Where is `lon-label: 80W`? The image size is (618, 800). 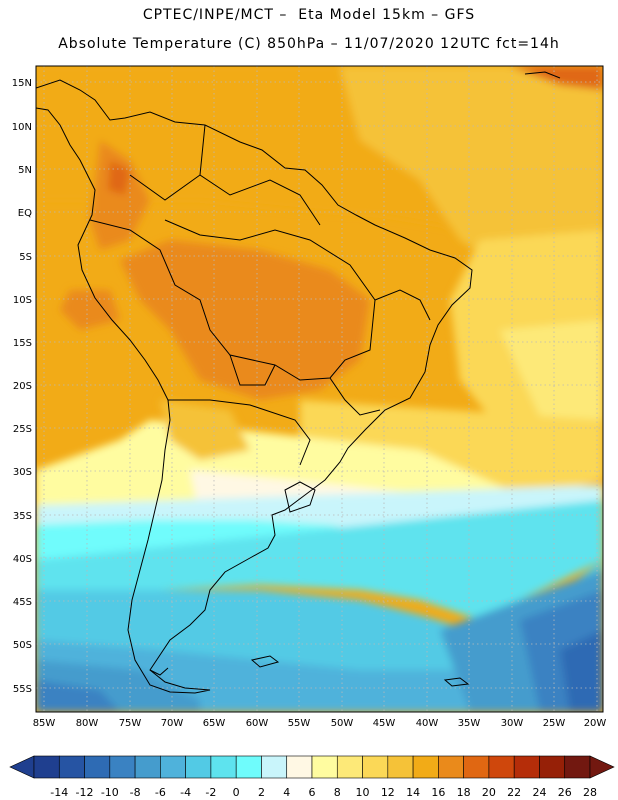 lon-label: 80W is located at coordinates (87, 723).